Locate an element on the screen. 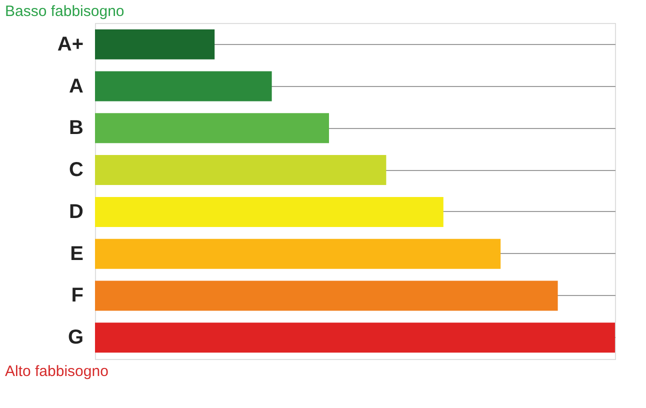 This screenshot has width=646, height=408. y-tick-label: D is located at coordinates (76, 211).